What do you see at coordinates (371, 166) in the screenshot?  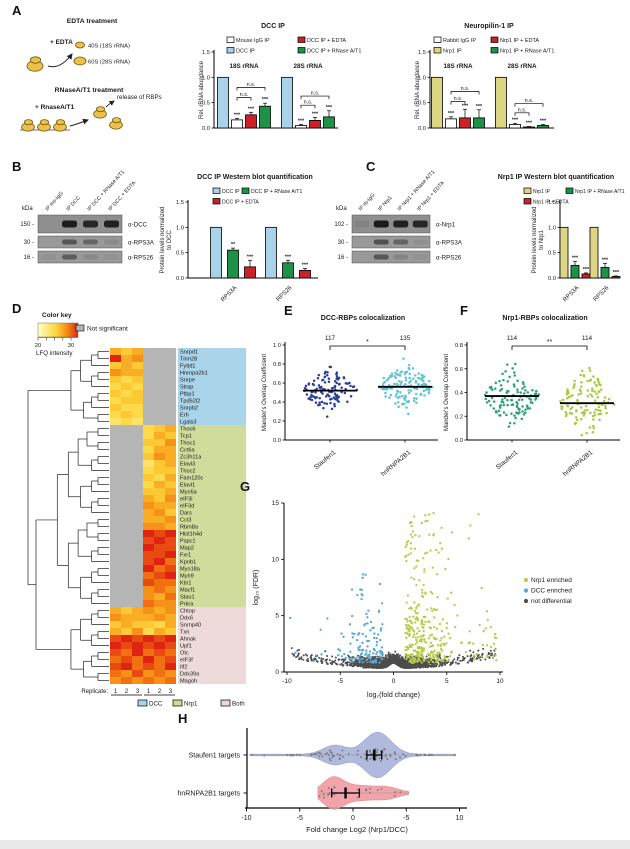 I see `panel-label-c: C` at bounding box center [371, 166].